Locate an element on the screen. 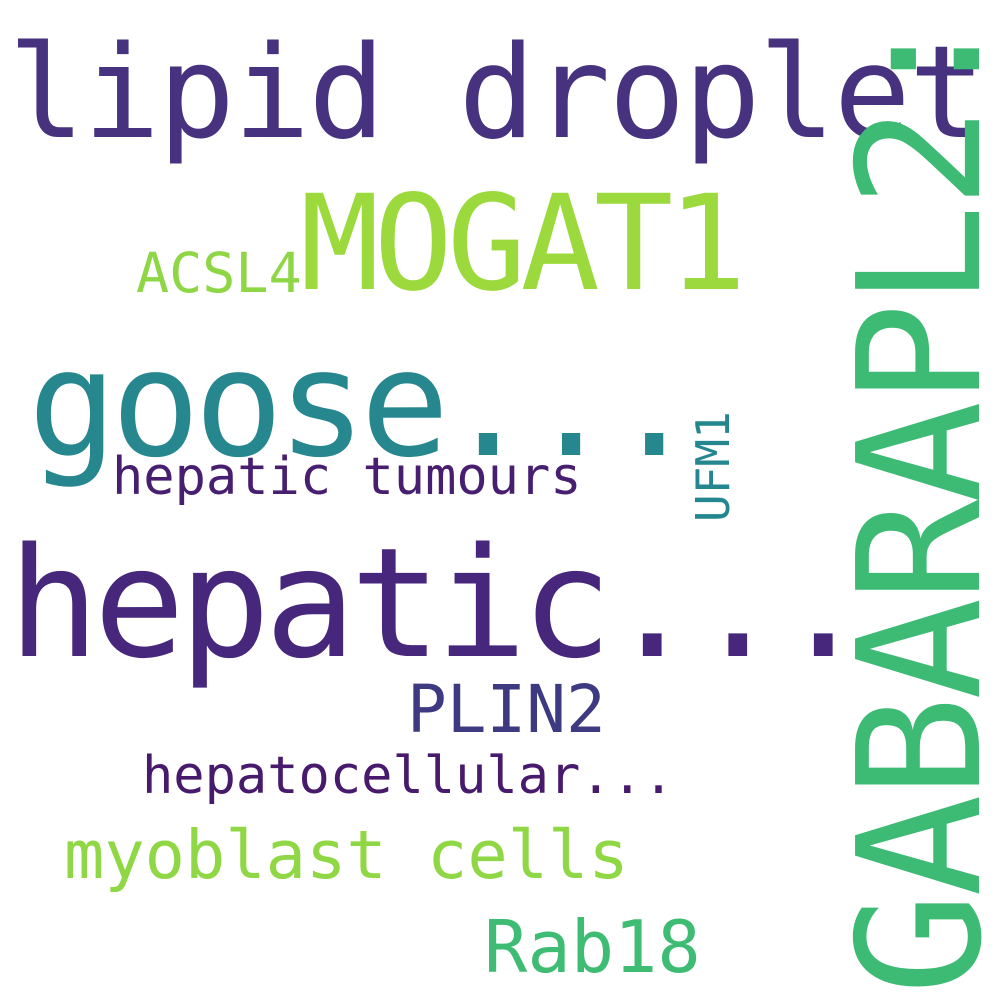 The width and height of the screenshot is (1000, 1000). word-rab18: Rab18 is located at coordinates (592, 947).